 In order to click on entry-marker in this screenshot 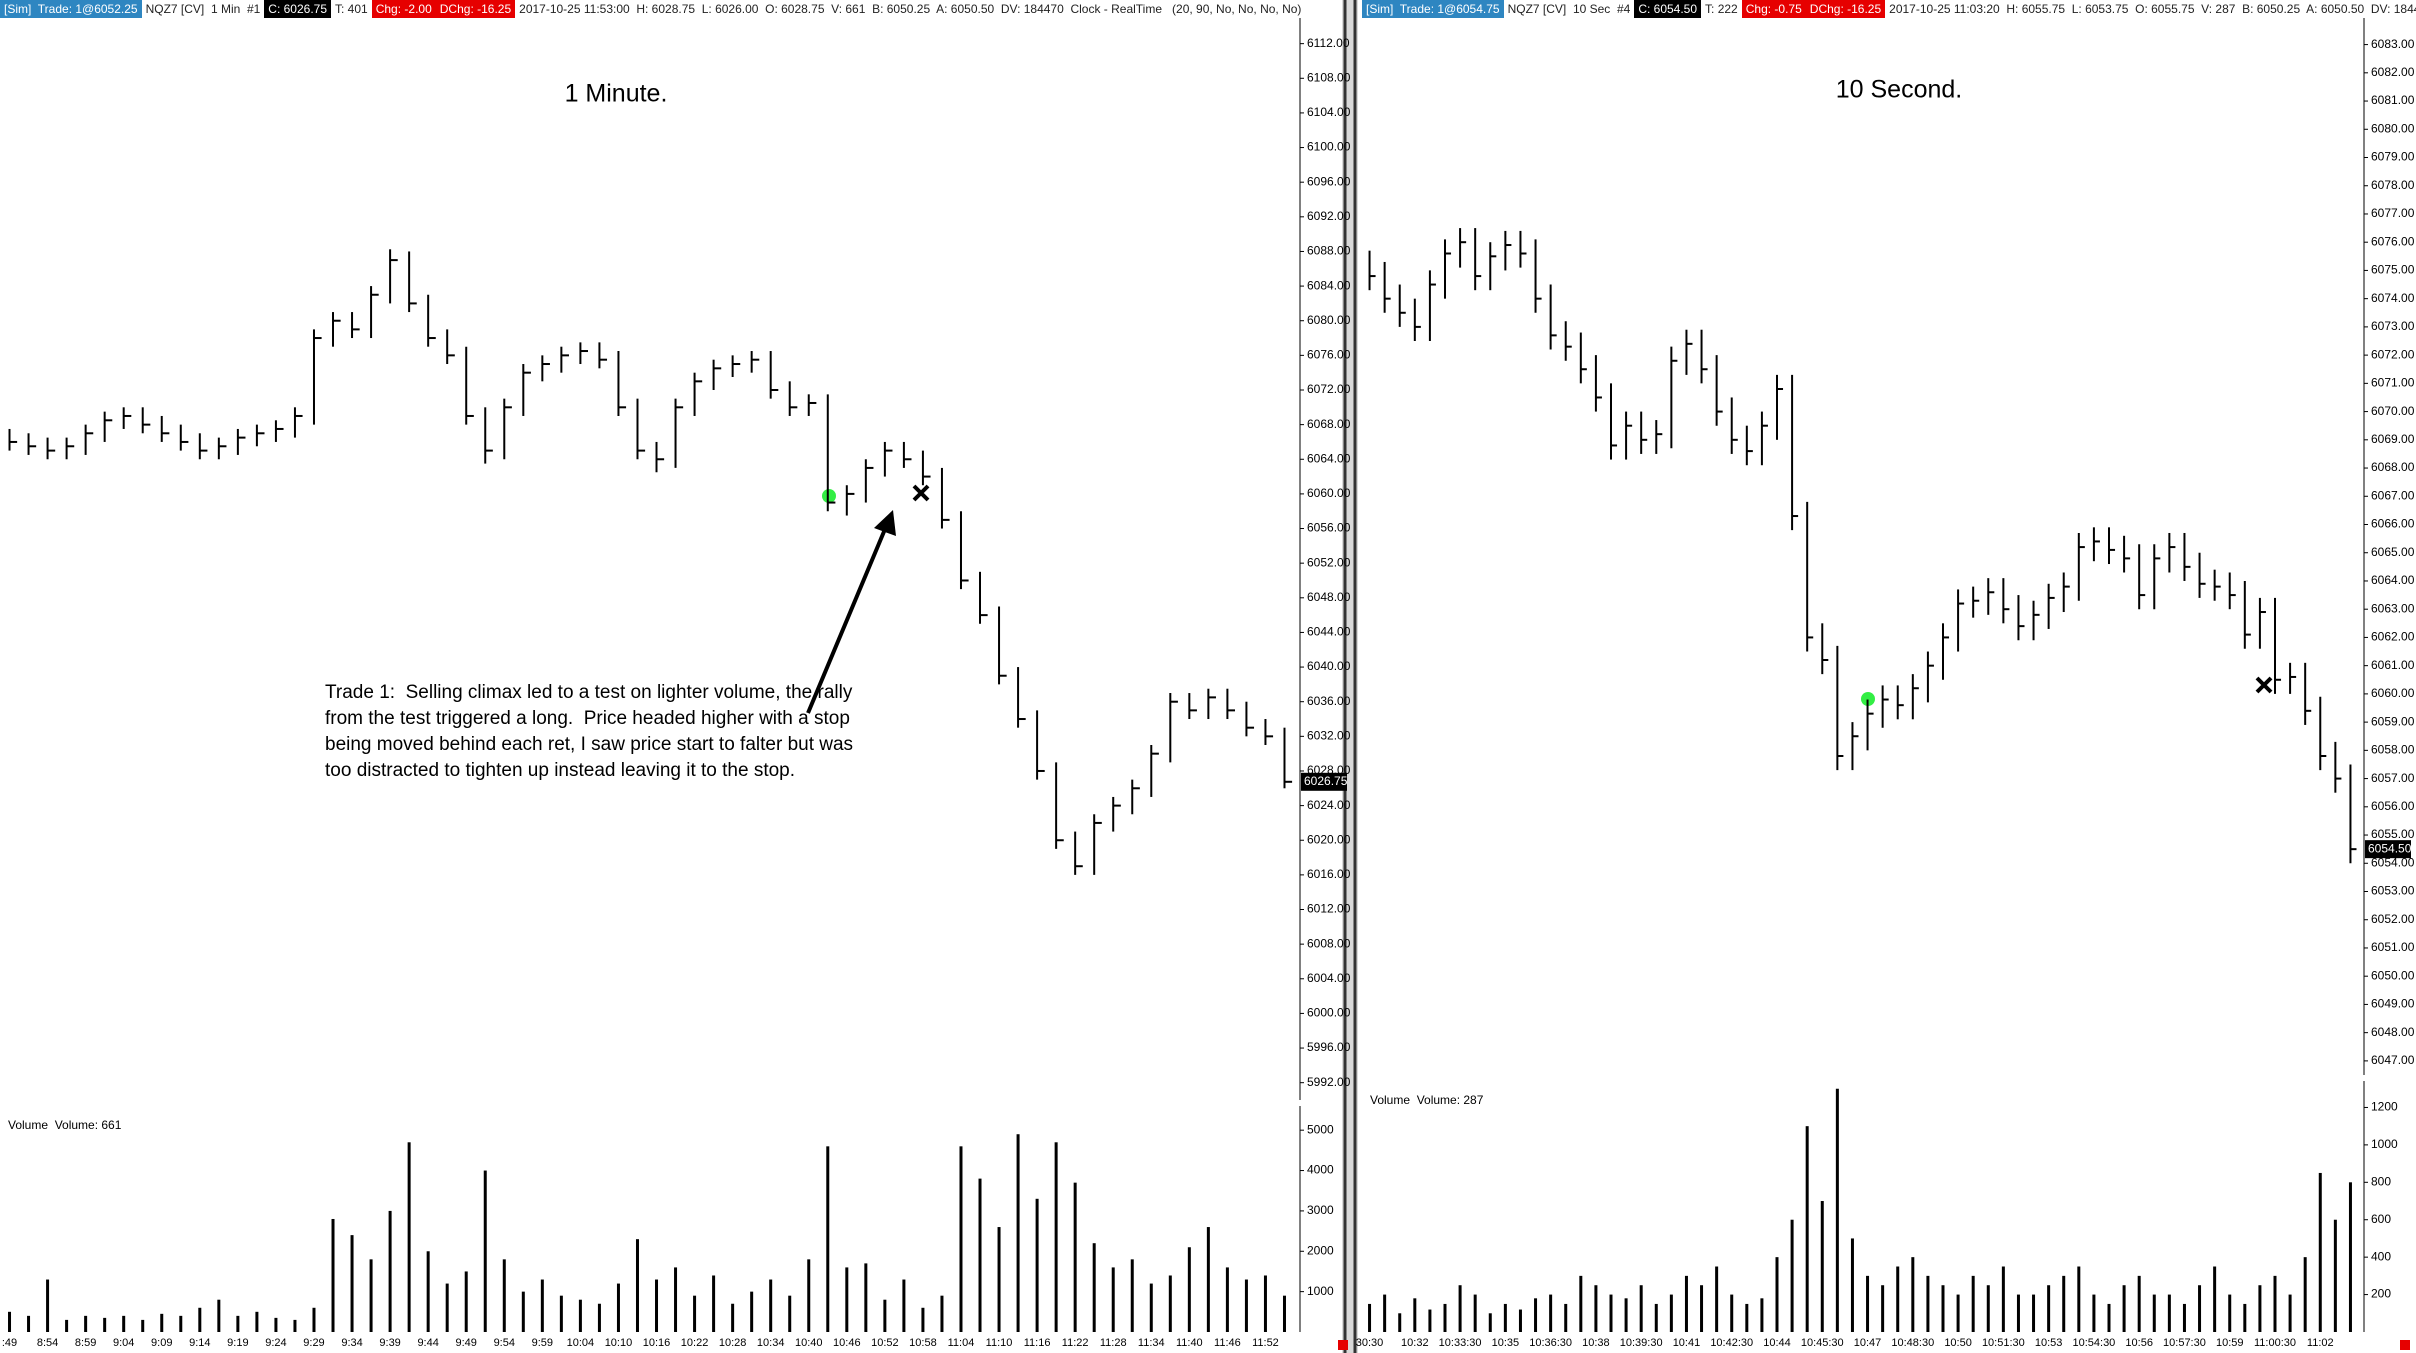, I will do `click(1868, 699)`.